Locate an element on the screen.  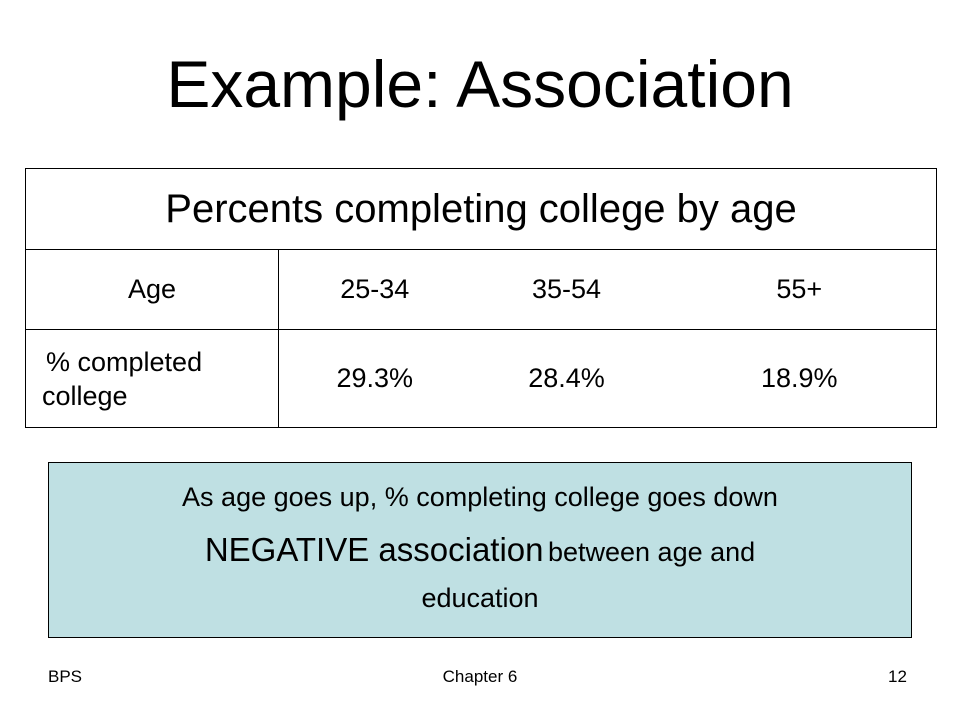
footer-left: BPS is located at coordinates (65, 676).